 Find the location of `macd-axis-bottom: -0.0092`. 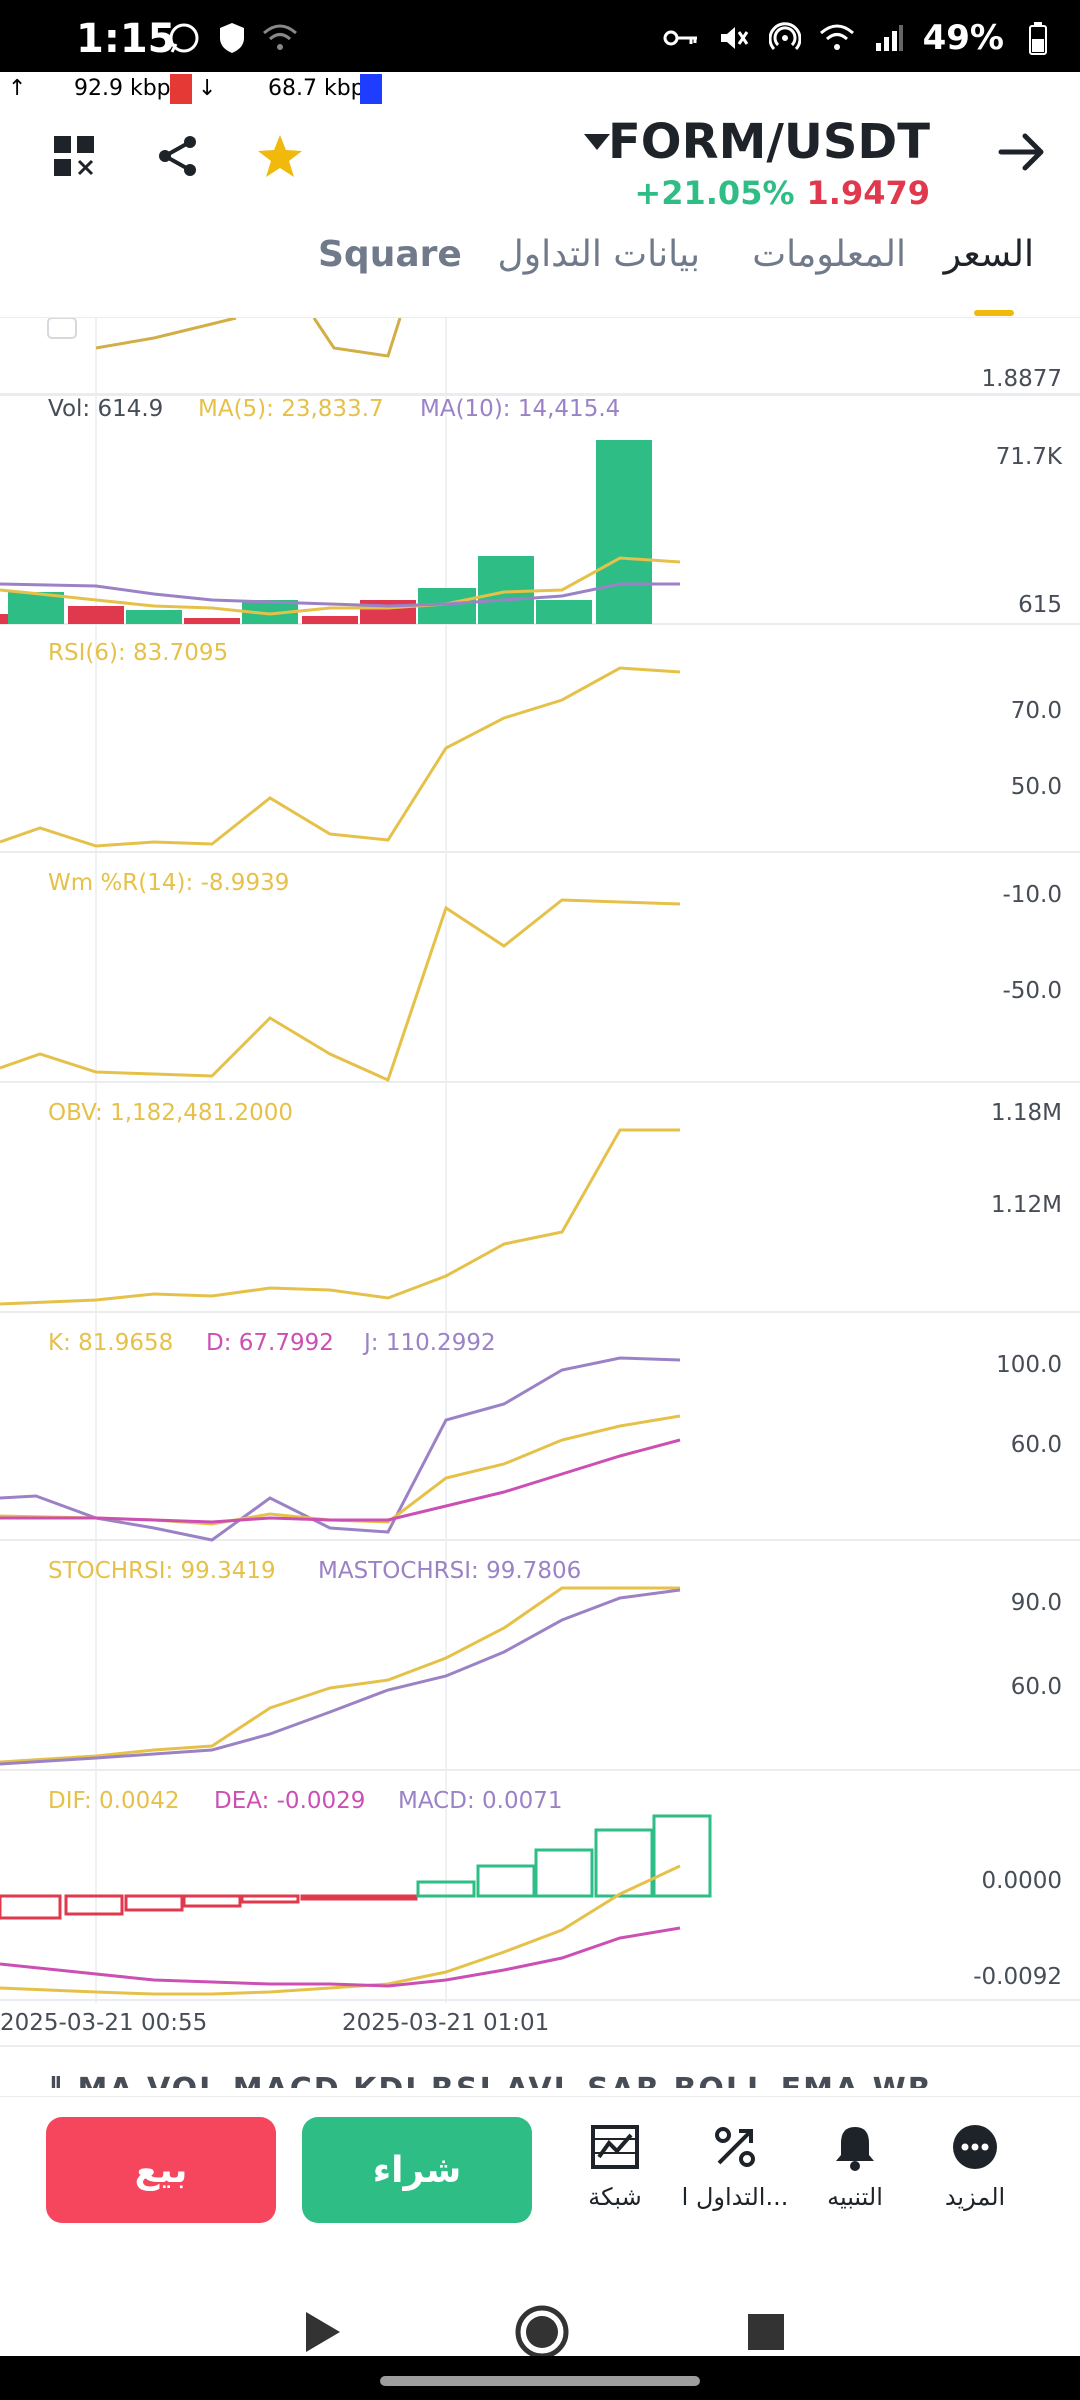

macd-axis-bottom: -0.0092 is located at coordinates (1017, 1977).